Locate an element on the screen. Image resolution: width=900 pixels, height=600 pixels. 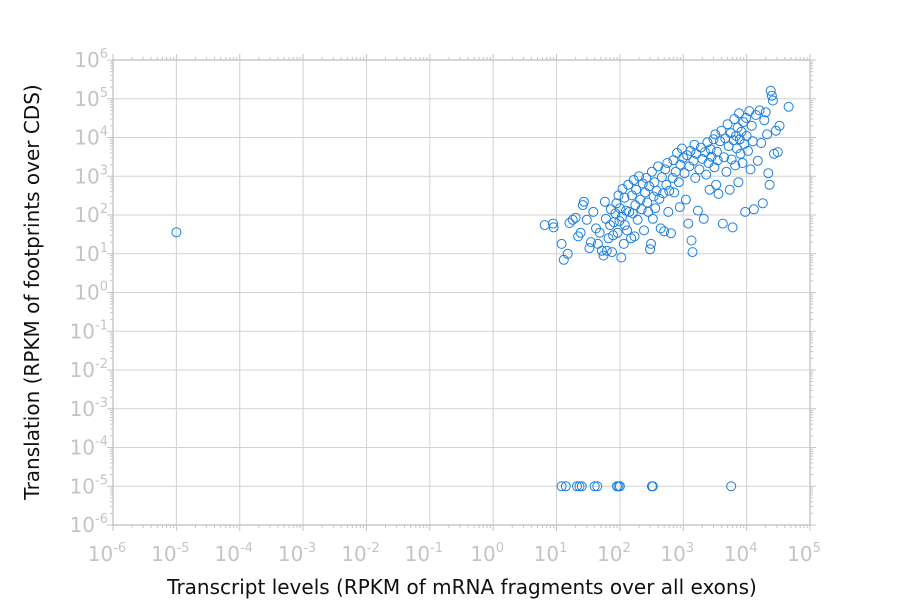
y-tick-label: 10¹ is located at coordinates (91, 253).